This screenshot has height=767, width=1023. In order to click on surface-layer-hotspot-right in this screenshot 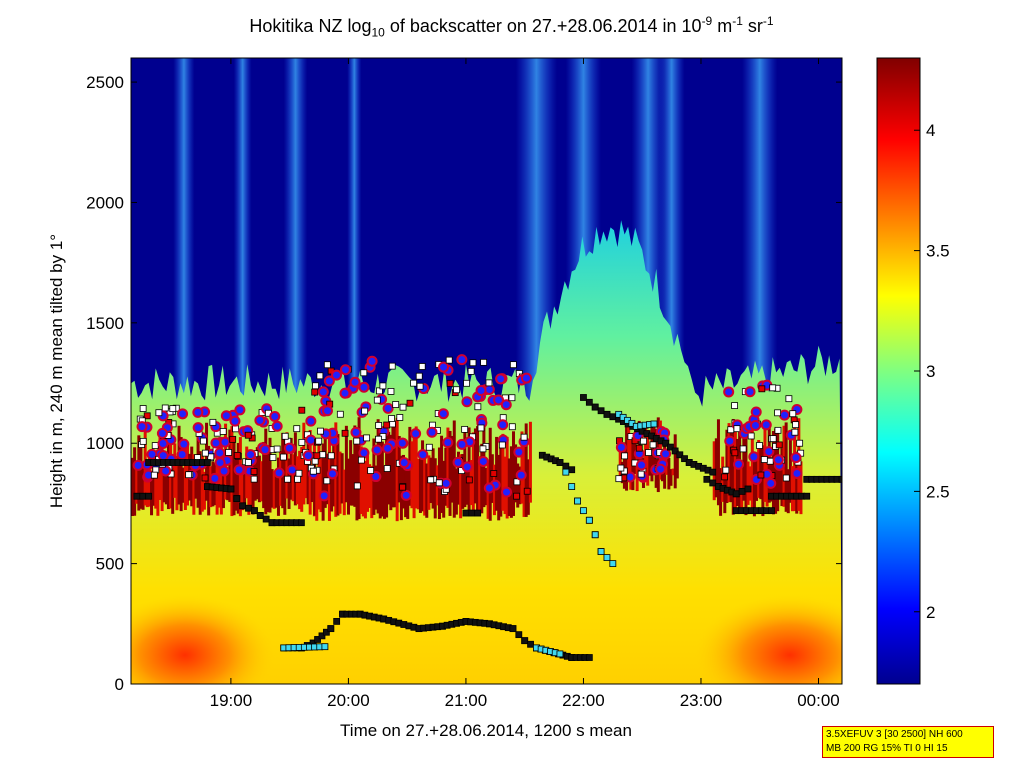, I will do `click(768, 639)`.